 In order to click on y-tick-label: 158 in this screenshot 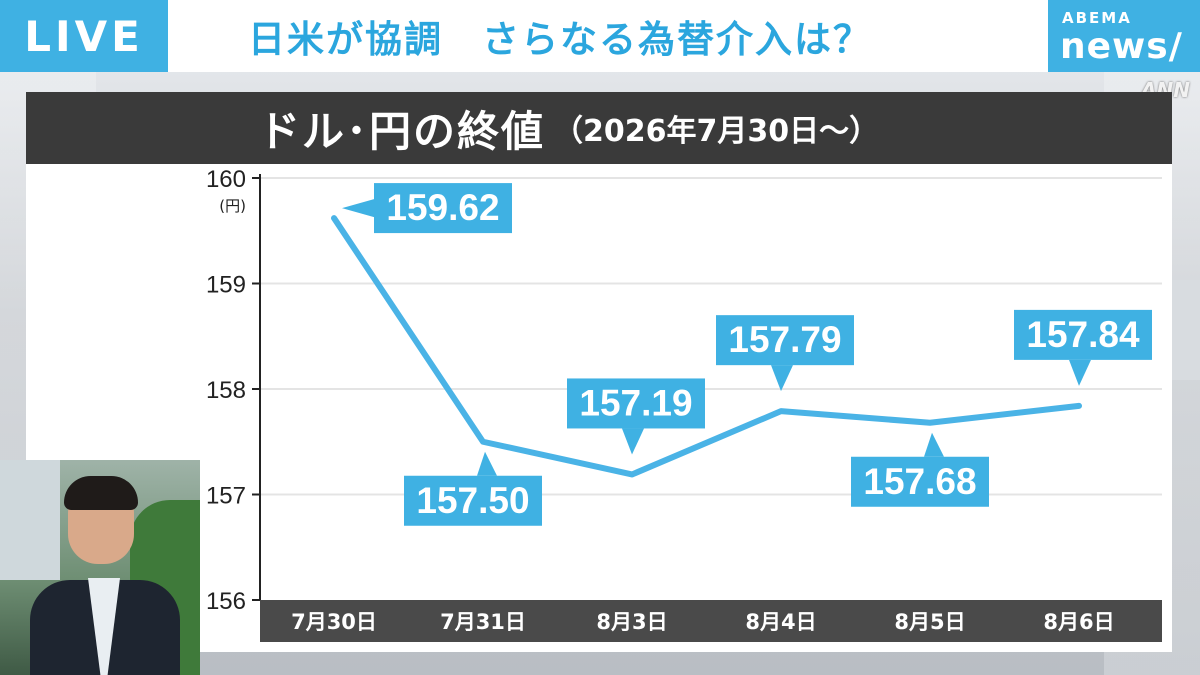, I will do `click(226, 390)`.